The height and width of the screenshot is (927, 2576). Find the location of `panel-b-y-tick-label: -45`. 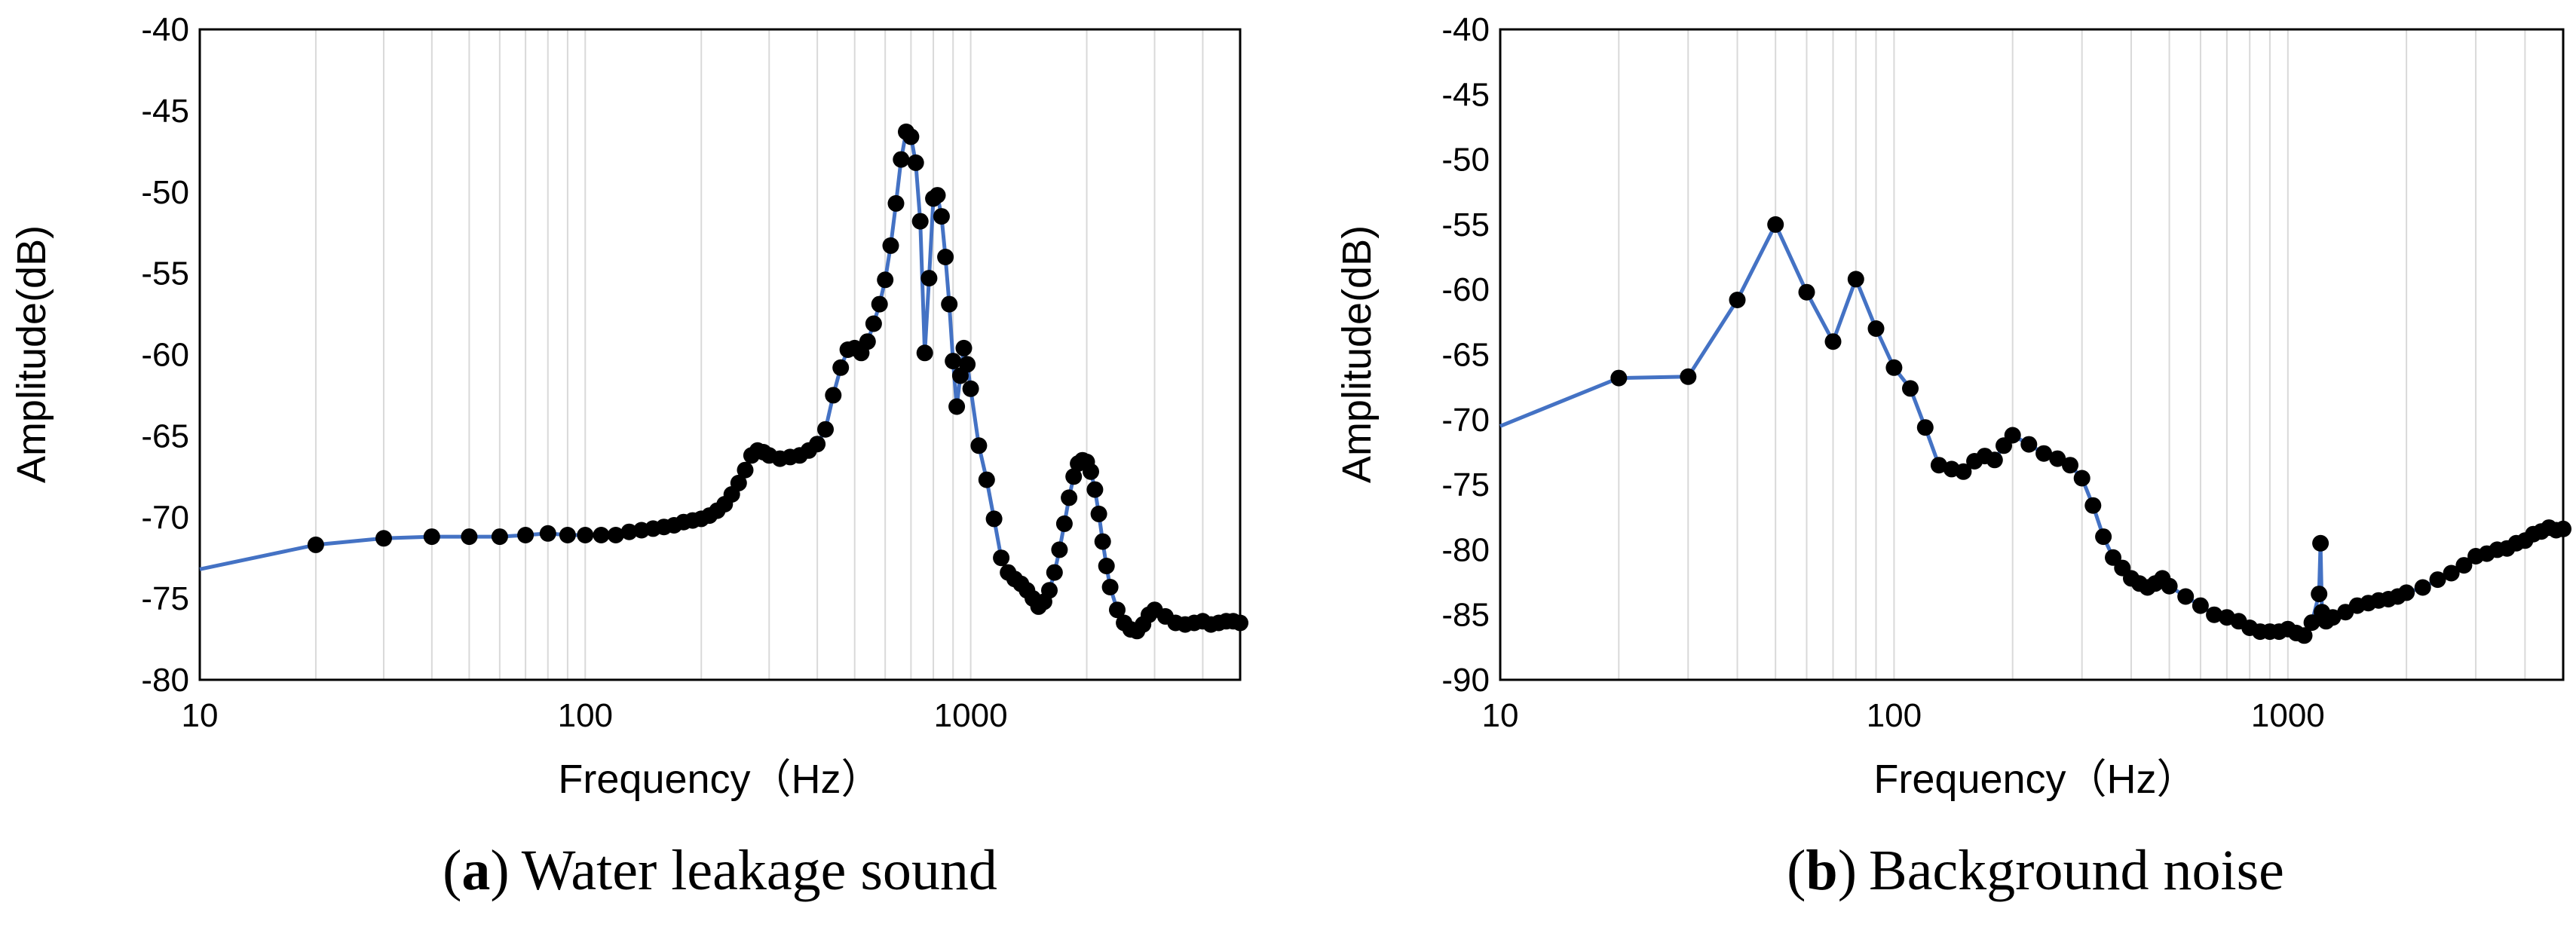

panel-b-y-tick-label: -45 is located at coordinates (1465, 94).